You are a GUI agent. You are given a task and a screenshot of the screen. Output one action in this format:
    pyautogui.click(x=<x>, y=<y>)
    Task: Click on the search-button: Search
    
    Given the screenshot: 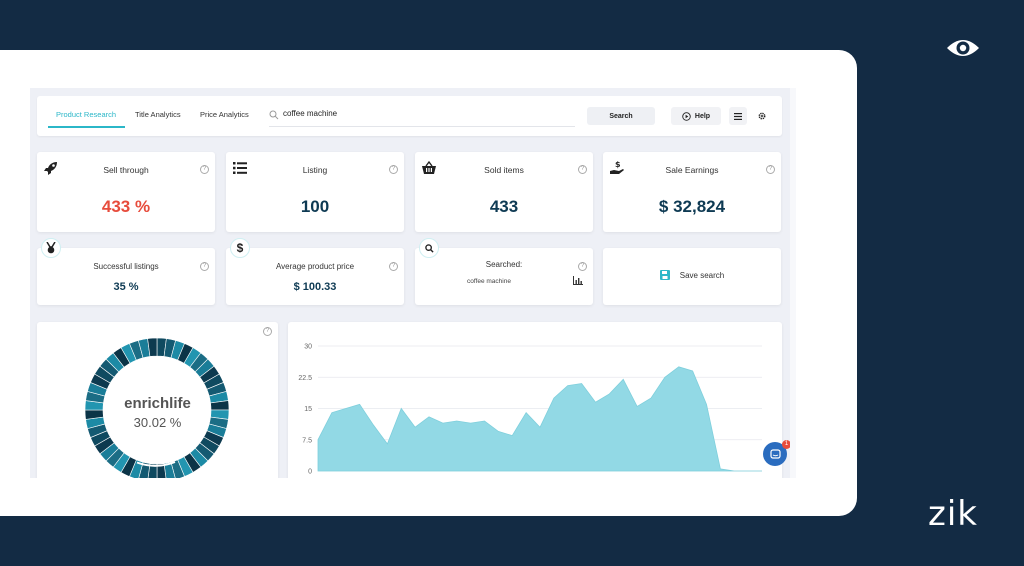 What is the action you would take?
    pyautogui.click(x=621, y=116)
    